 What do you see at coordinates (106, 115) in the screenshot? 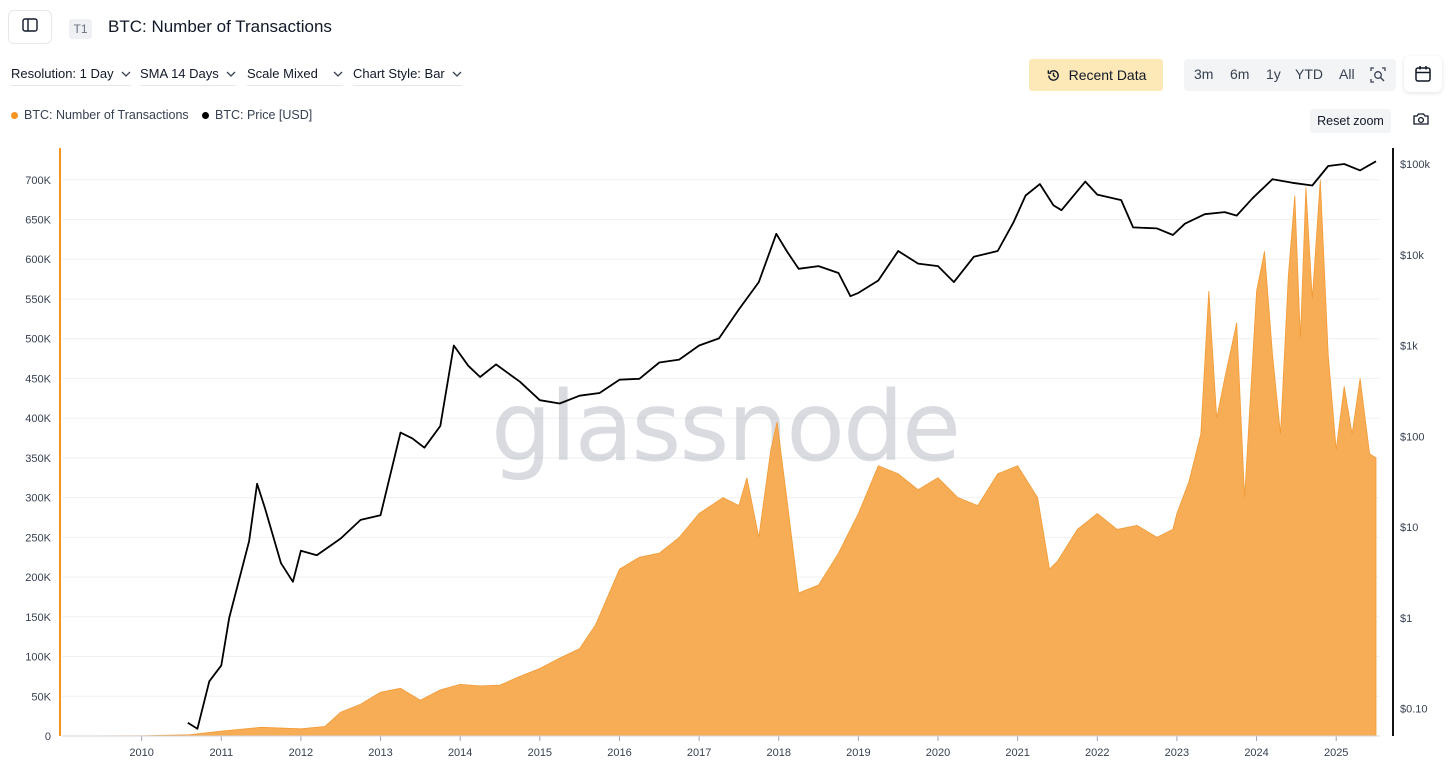
I see `legend-label: BTC: Number of Transactions` at bounding box center [106, 115].